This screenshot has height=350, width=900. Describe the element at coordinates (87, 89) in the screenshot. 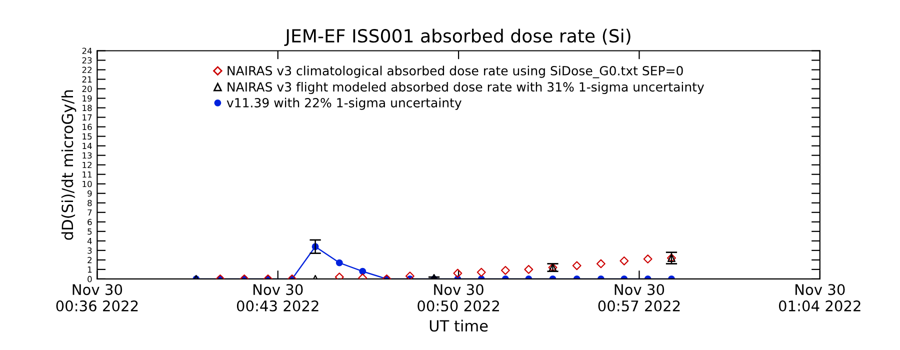

I see `y-tick-label: 20` at that location.